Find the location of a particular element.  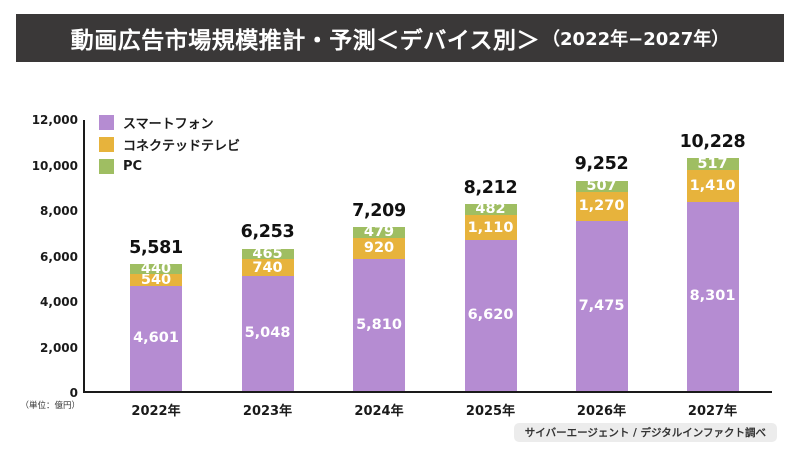

bar-segment-label: 1,270 is located at coordinates (601, 206).